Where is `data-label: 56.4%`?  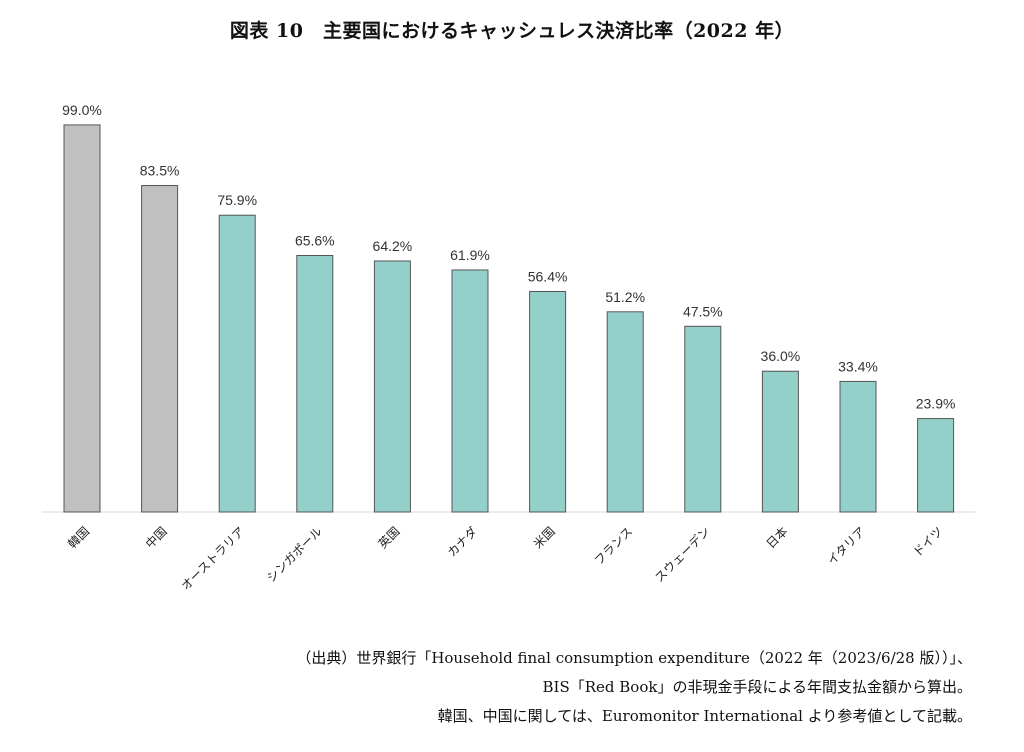 data-label: 56.4% is located at coordinates (548, 276).